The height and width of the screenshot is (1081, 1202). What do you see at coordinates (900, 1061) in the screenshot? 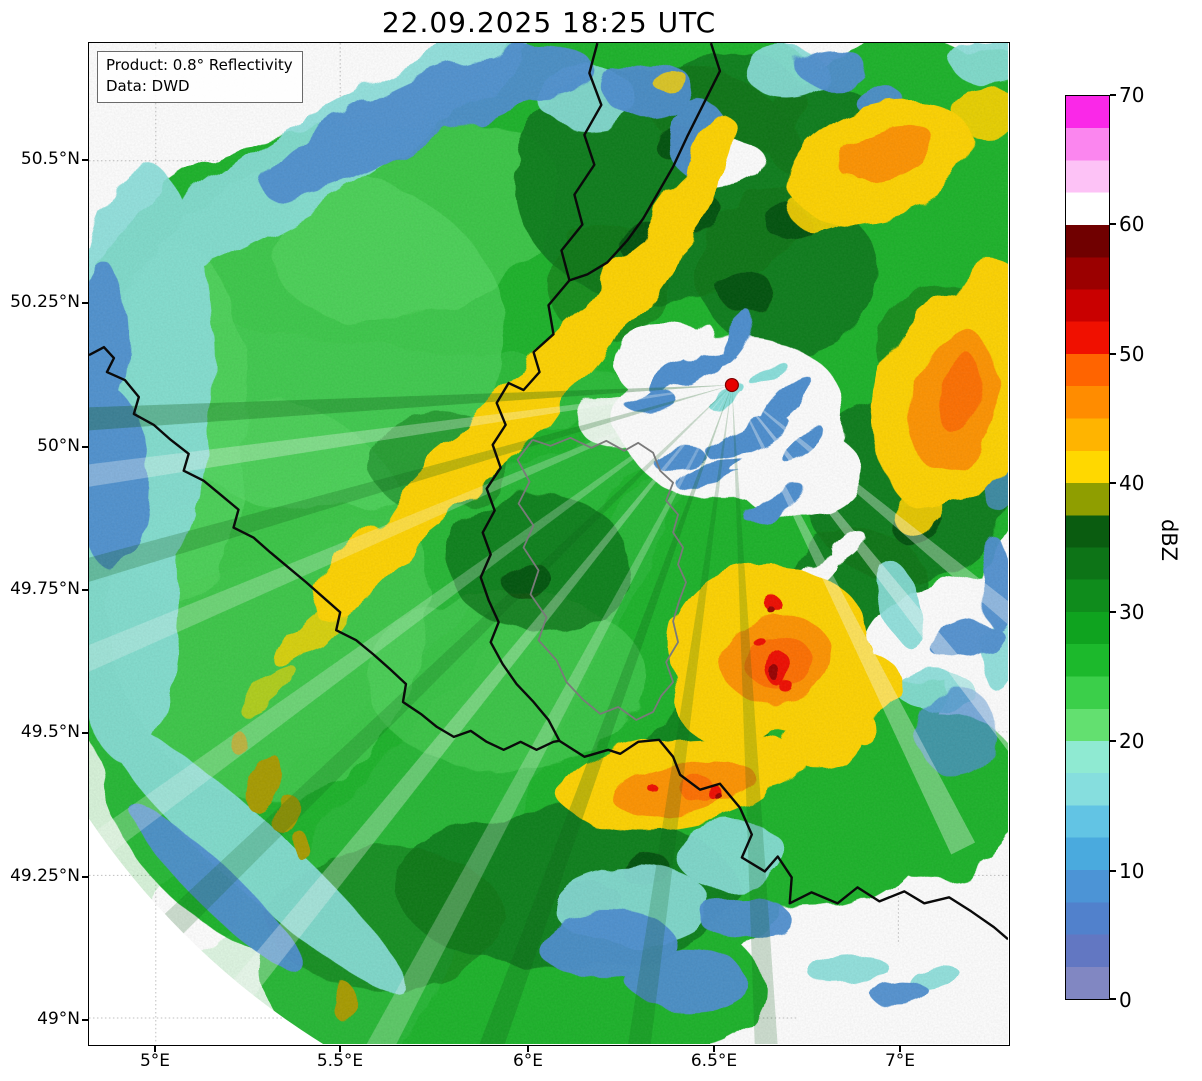
I see `x-tick-label: 7°E` at bounding box center [900, 1061].